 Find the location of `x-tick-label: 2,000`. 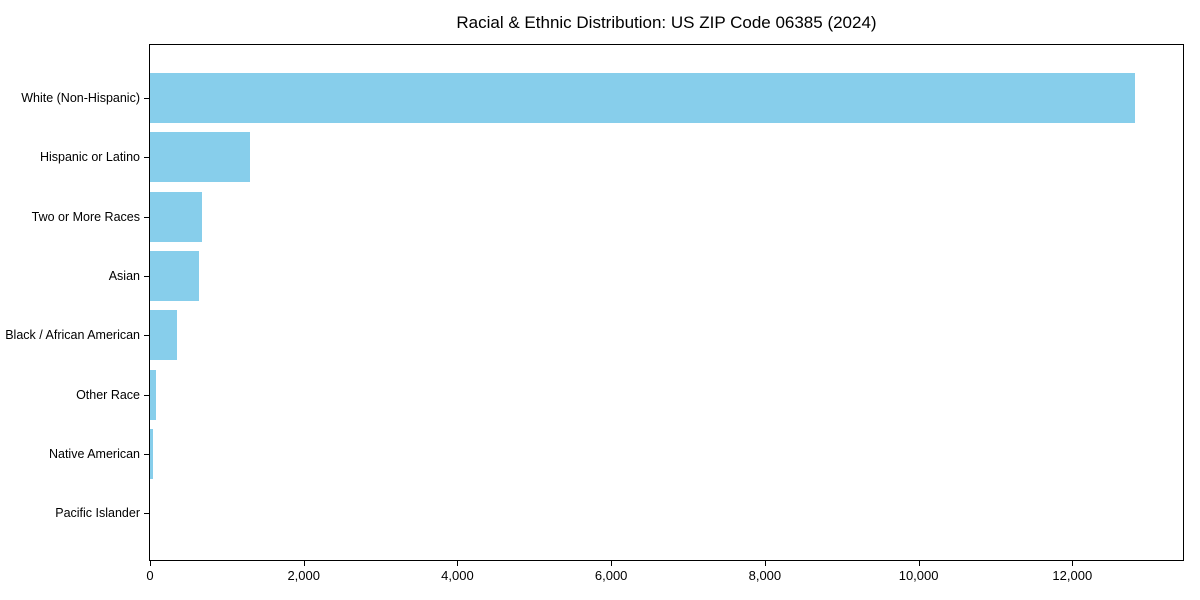

x-tick-label: 2,000 is located at coordinates (303, 575).